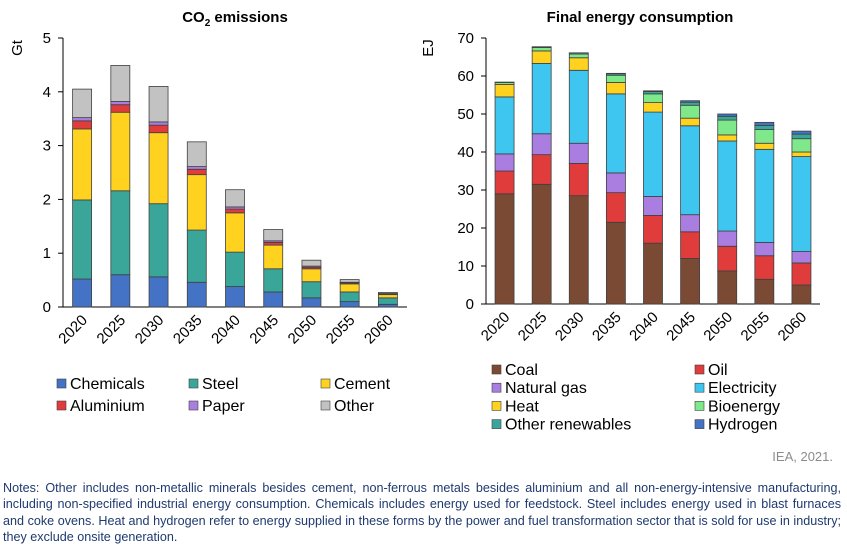 This screenshot has height=560, width=847. What do you see at coordinates (379, 330) in the screenshot?
I see `x-tick-label: 2060` at bounding box center [379, 330].